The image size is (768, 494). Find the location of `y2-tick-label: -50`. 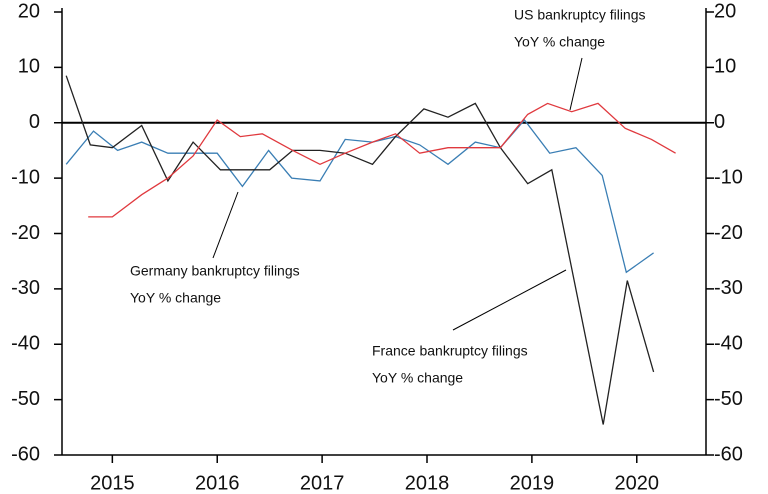

y2-tick-label: -50 is located at coordinates (728, 399).